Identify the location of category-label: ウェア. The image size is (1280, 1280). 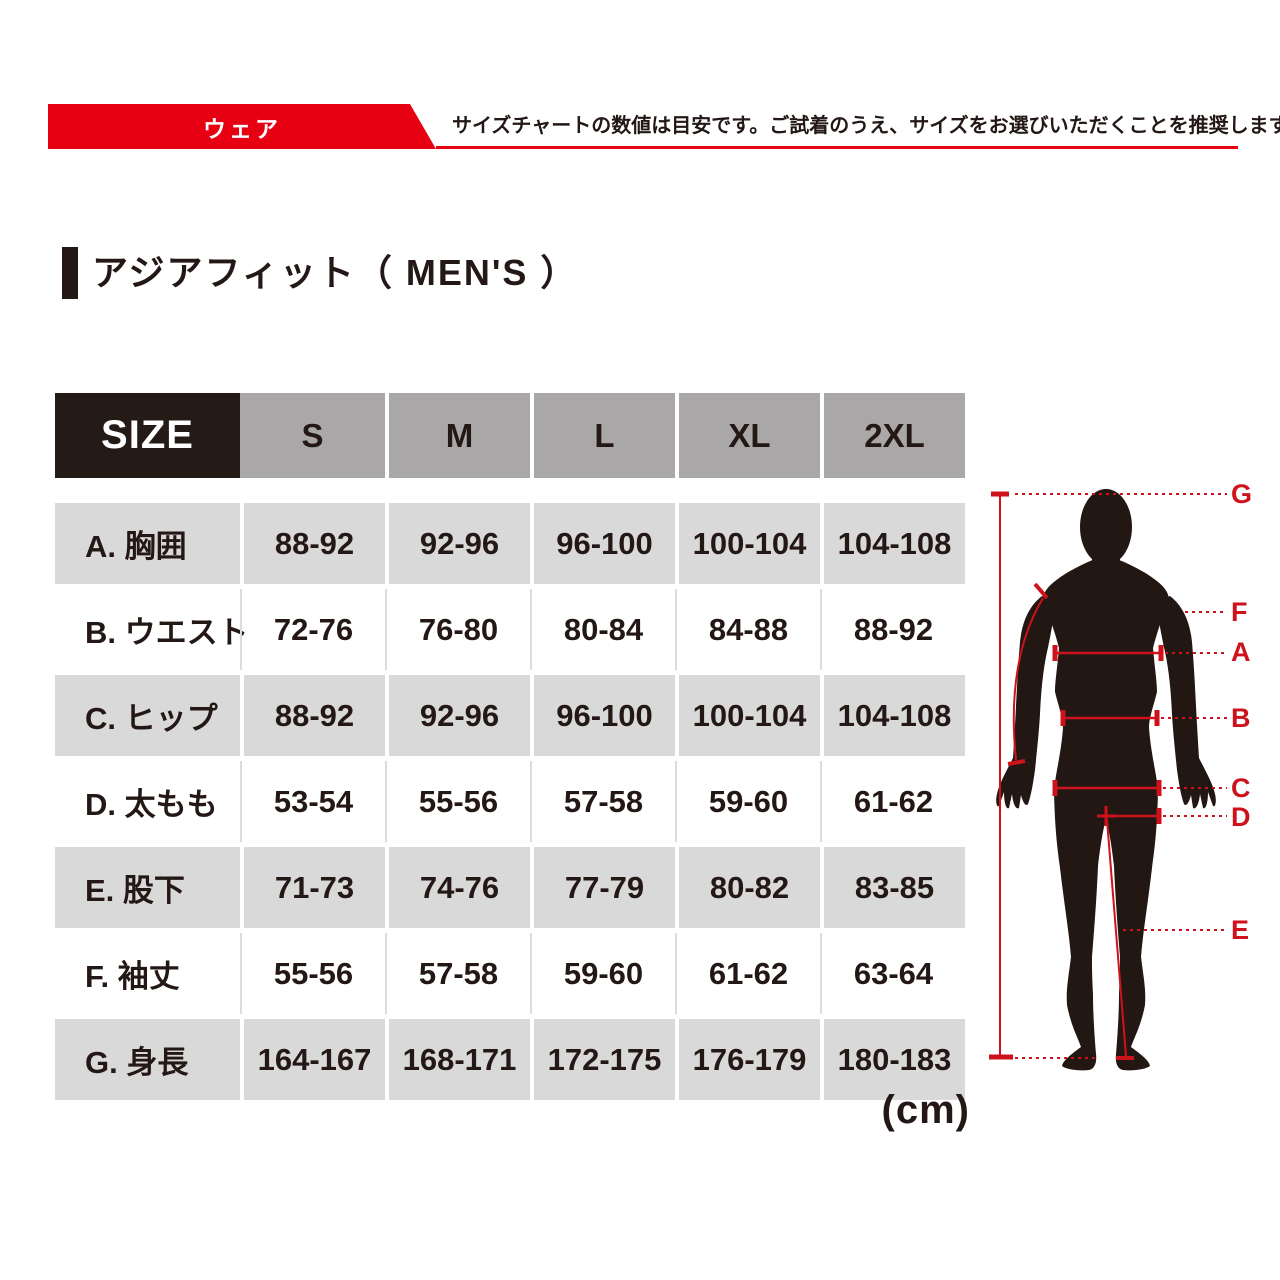
(242, 128).